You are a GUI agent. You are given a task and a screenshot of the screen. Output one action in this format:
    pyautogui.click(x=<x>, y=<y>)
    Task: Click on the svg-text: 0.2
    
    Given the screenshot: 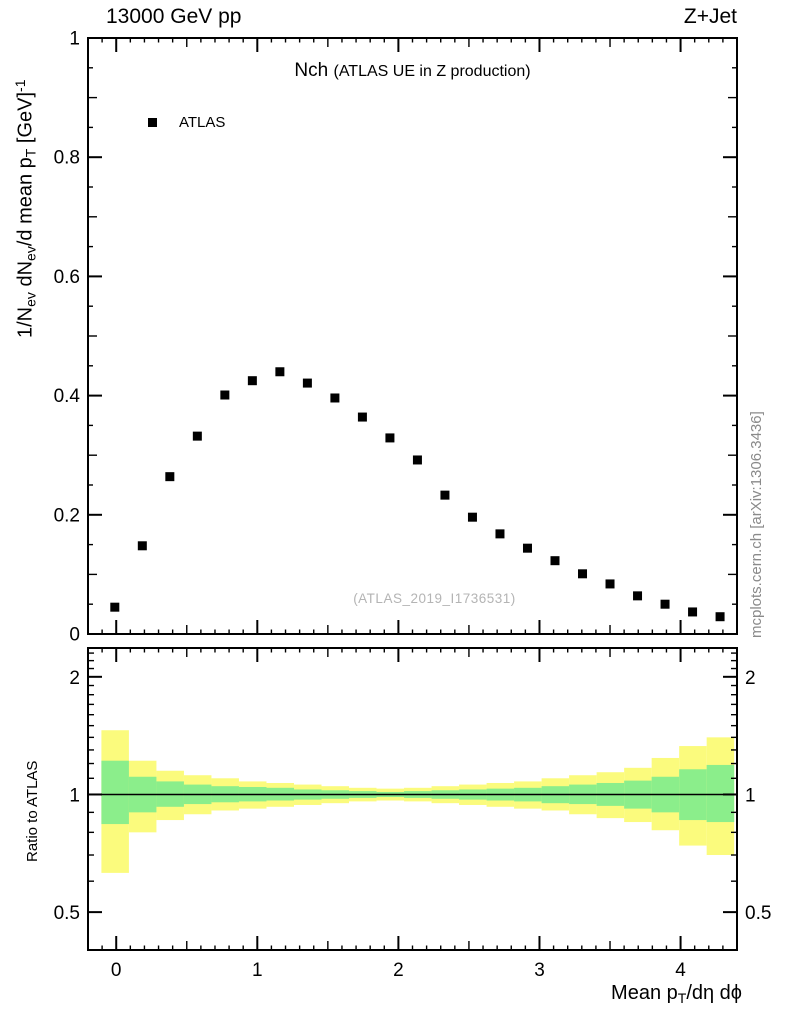 What is the action you would take?
    pyautogui.click(x=67, y=515)
    